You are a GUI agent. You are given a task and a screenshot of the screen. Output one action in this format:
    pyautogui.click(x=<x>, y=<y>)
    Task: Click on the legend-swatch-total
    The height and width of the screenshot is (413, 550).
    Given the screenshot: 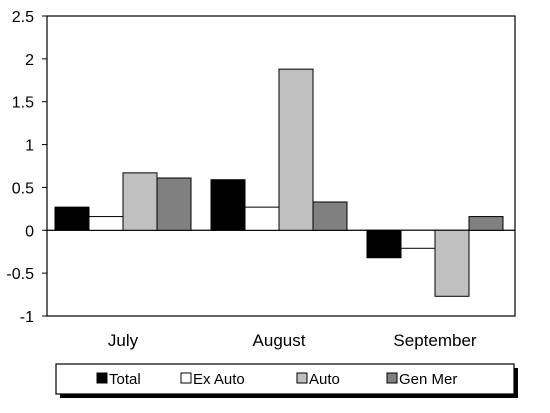 What is the action you would take?
    pyautogui.click(x=102, y=378)
    